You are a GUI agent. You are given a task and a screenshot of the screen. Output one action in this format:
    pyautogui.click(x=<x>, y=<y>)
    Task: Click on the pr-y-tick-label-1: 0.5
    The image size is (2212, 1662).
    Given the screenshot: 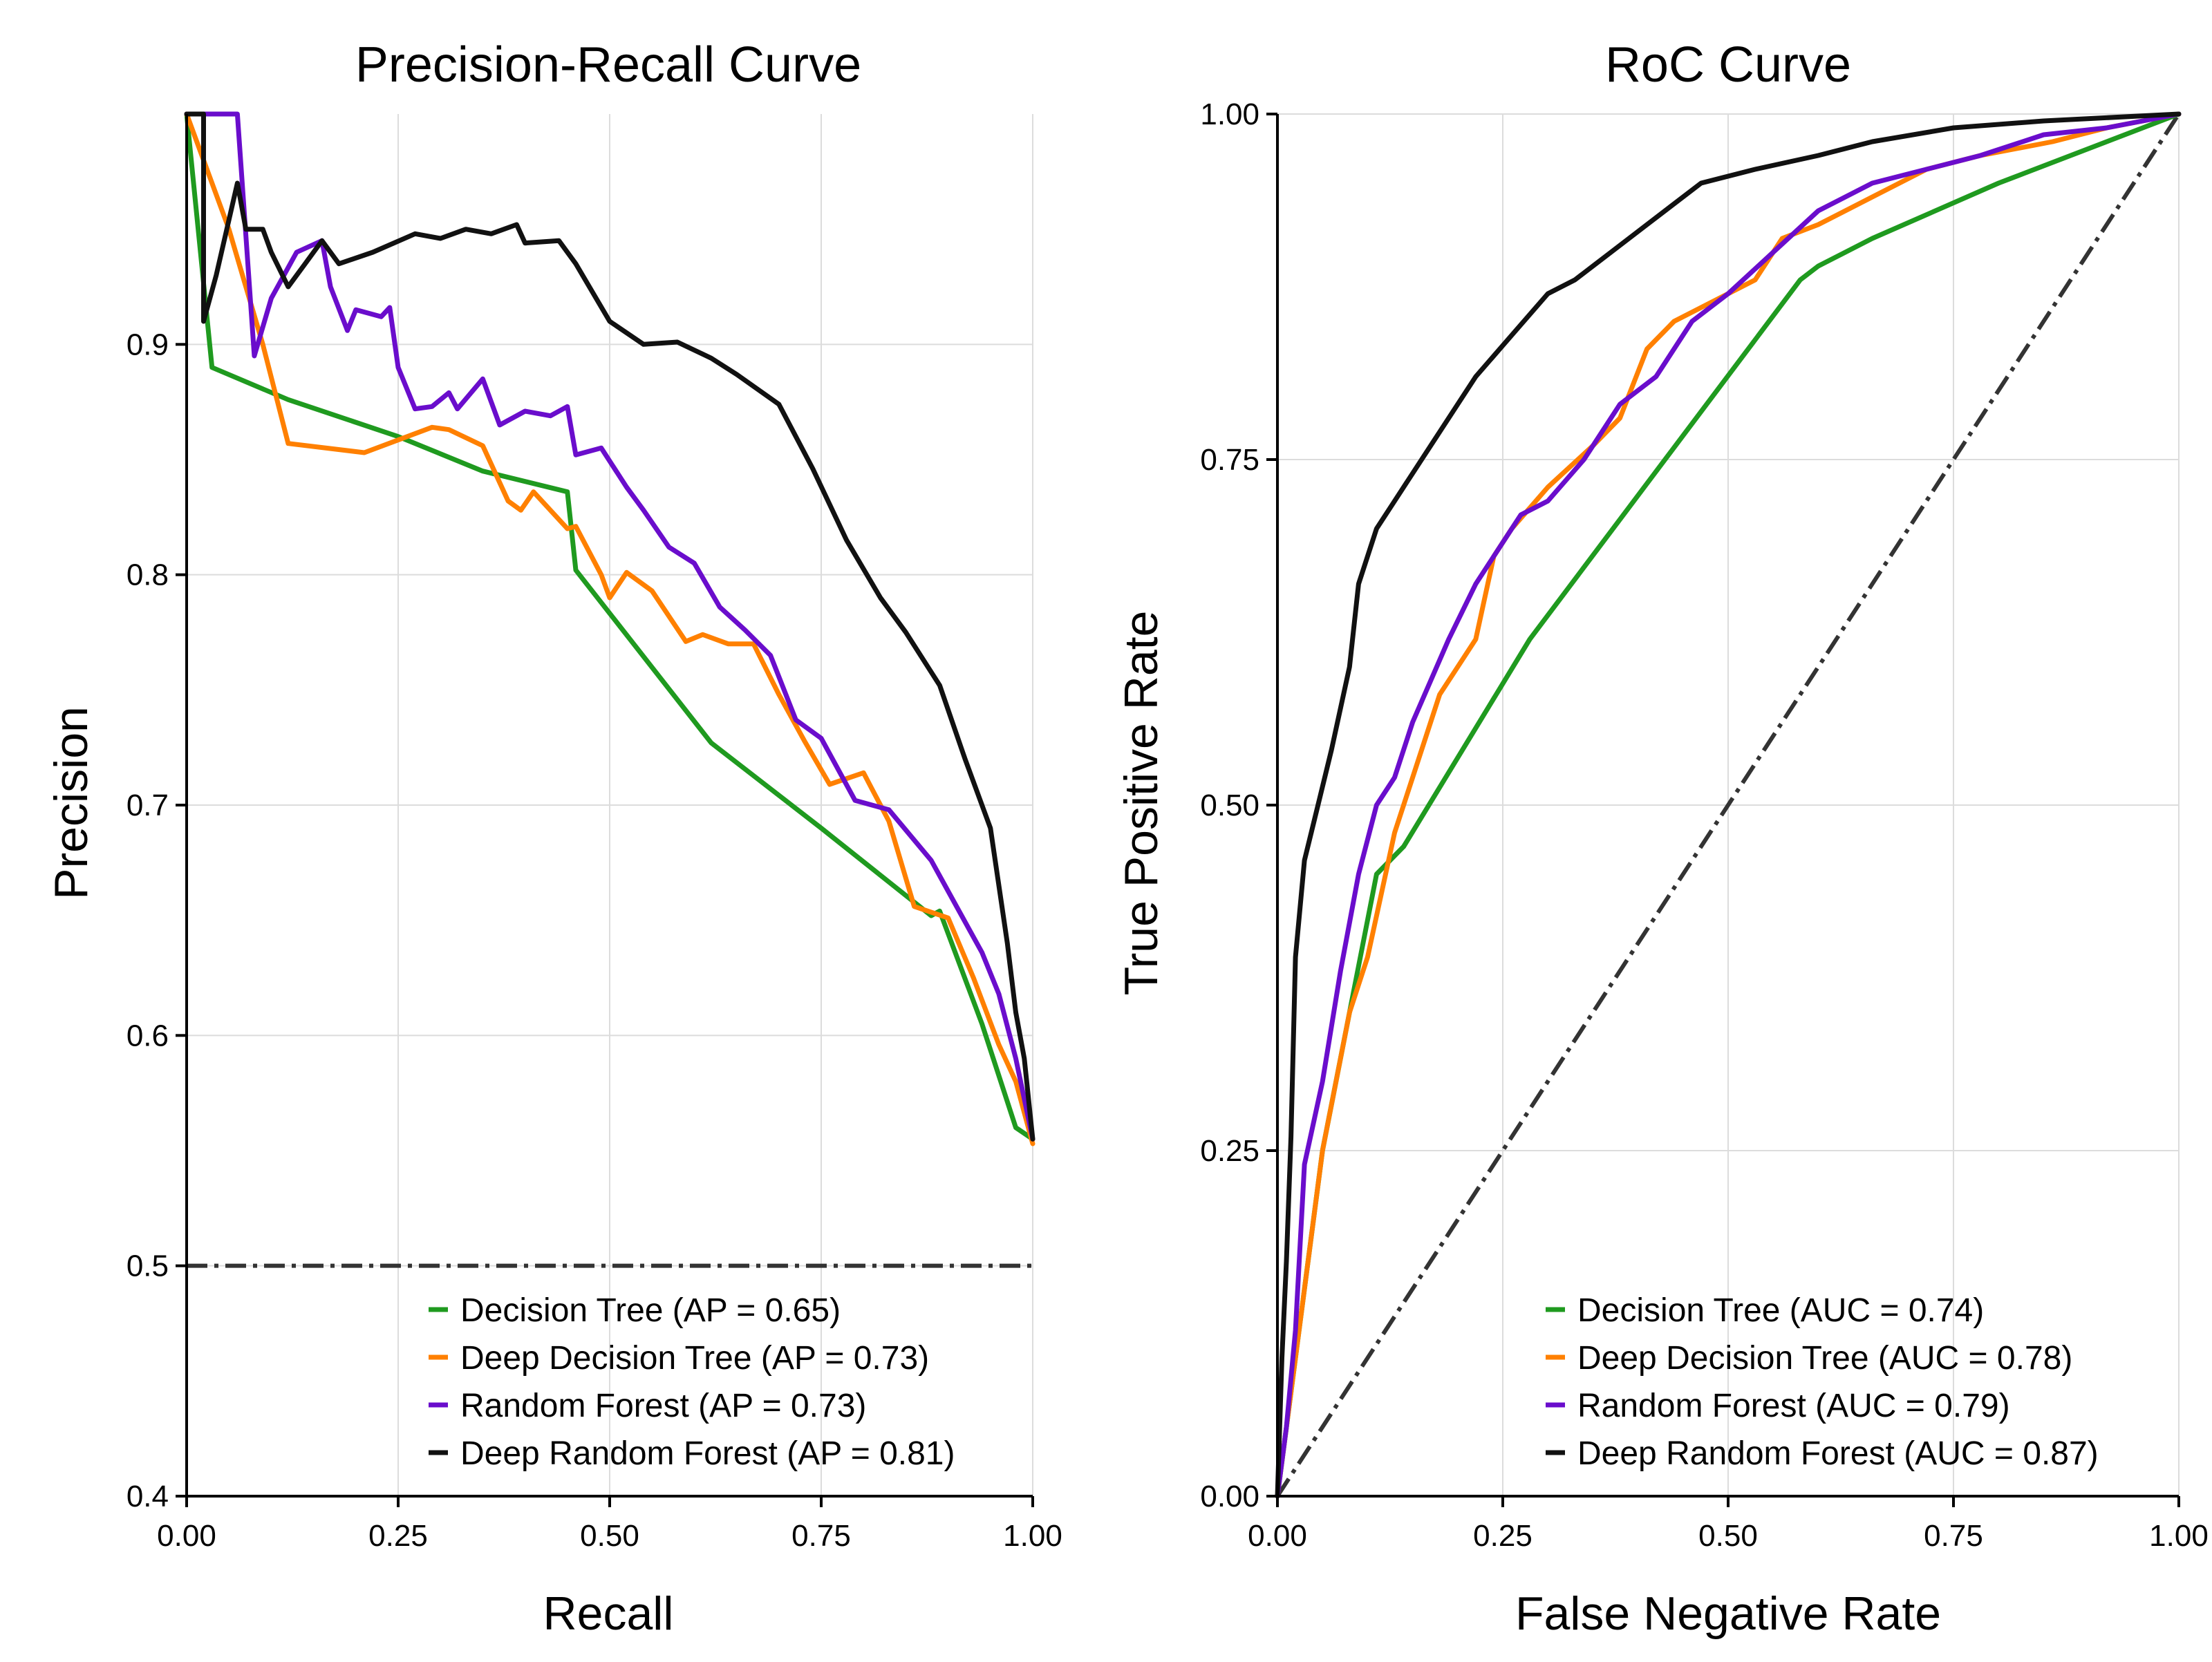 What is the action you would take?
    pyautogui.click(x=147, y=1266)
    